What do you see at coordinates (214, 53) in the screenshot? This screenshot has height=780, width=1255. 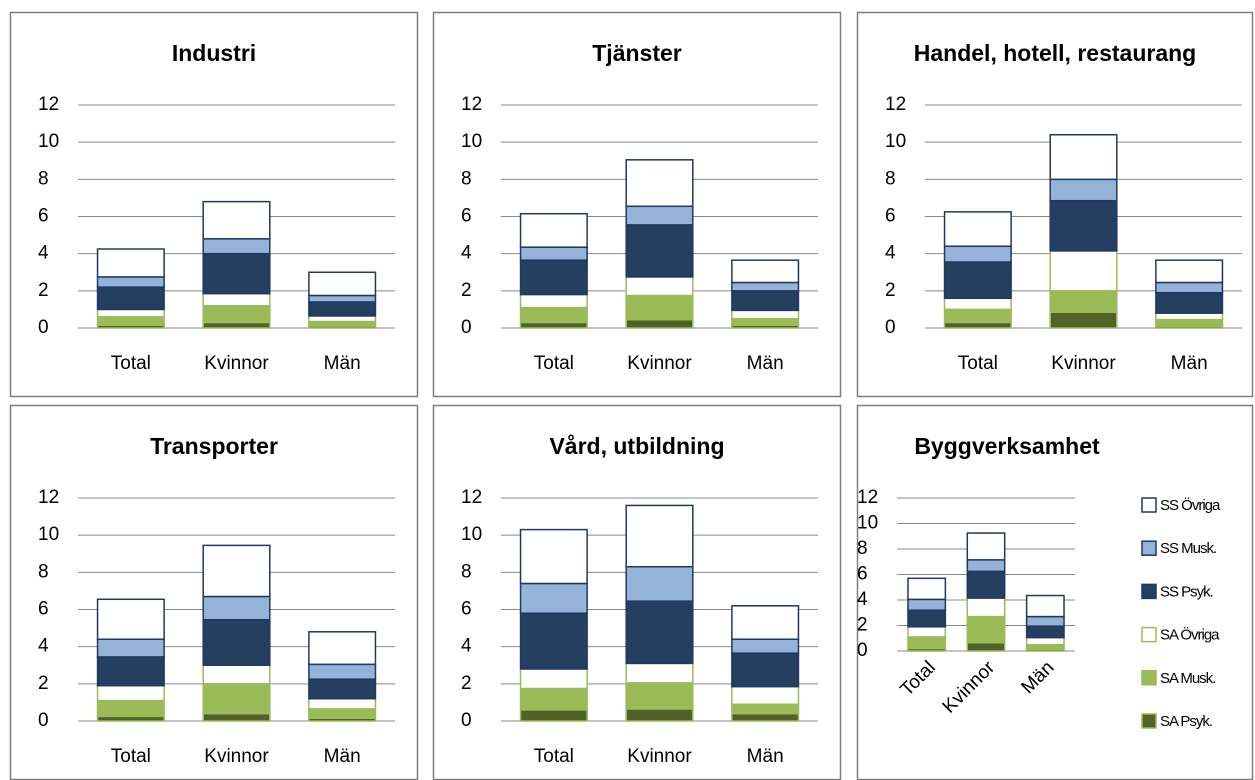 I see `chart-title: Industri` at bounding box center [214, 53].